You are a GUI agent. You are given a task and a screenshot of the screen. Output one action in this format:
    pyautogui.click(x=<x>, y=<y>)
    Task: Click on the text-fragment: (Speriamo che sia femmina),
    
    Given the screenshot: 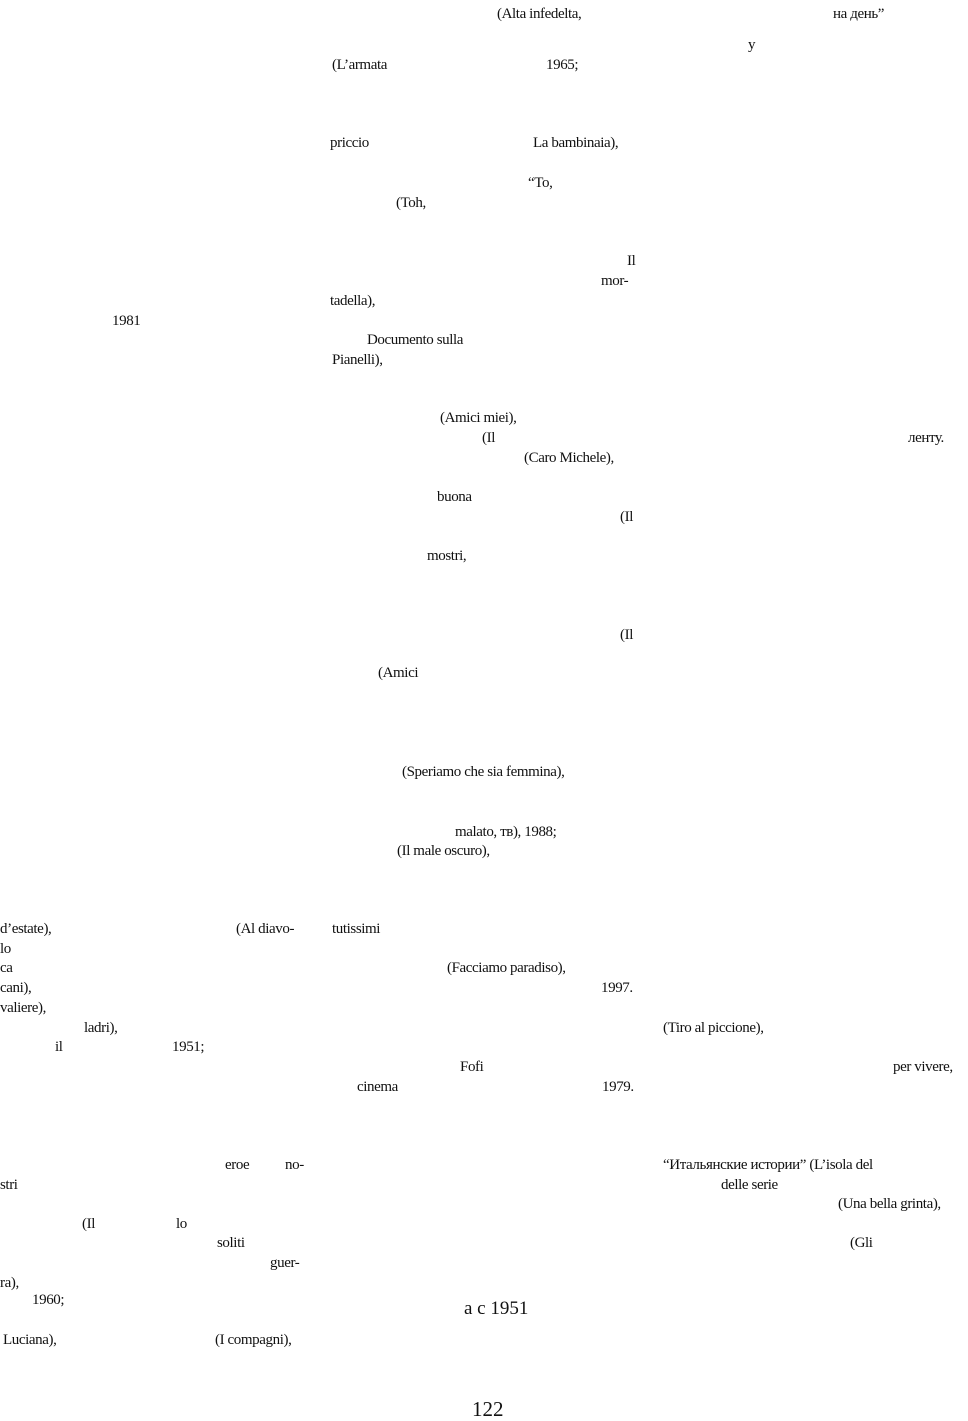 What is the action you would take?
    pyautogui.click(x=483, y=772)
    